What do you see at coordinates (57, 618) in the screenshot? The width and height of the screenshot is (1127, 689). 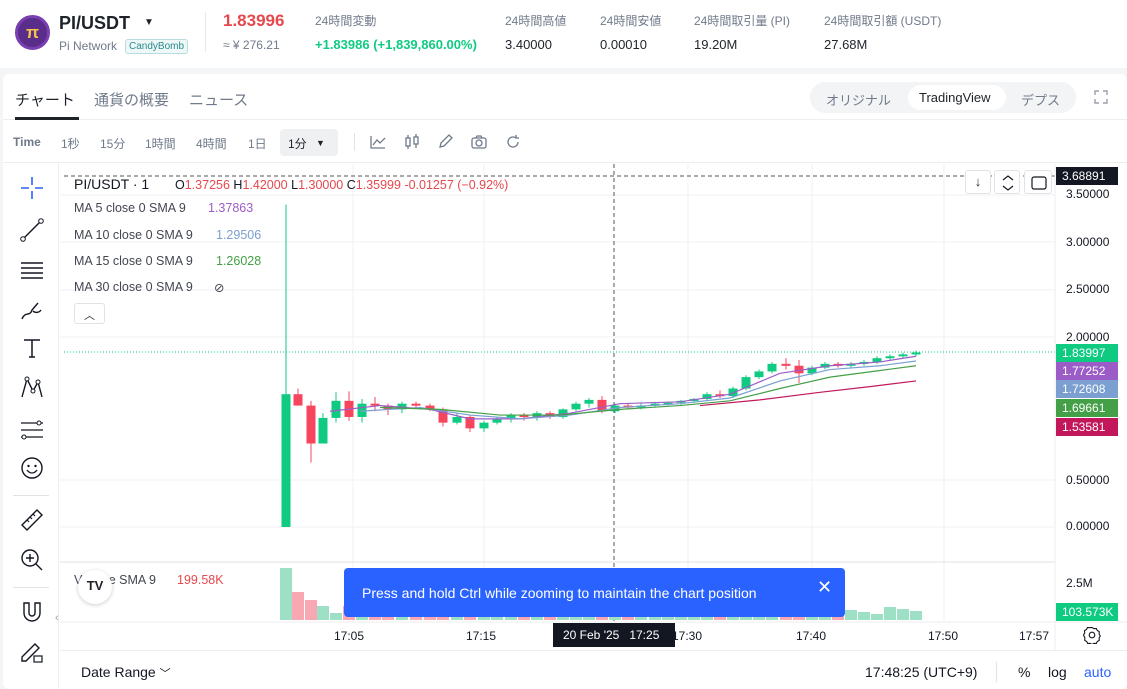 I see `chevron-left-icon: ‹` at bounding box center [57, 618].